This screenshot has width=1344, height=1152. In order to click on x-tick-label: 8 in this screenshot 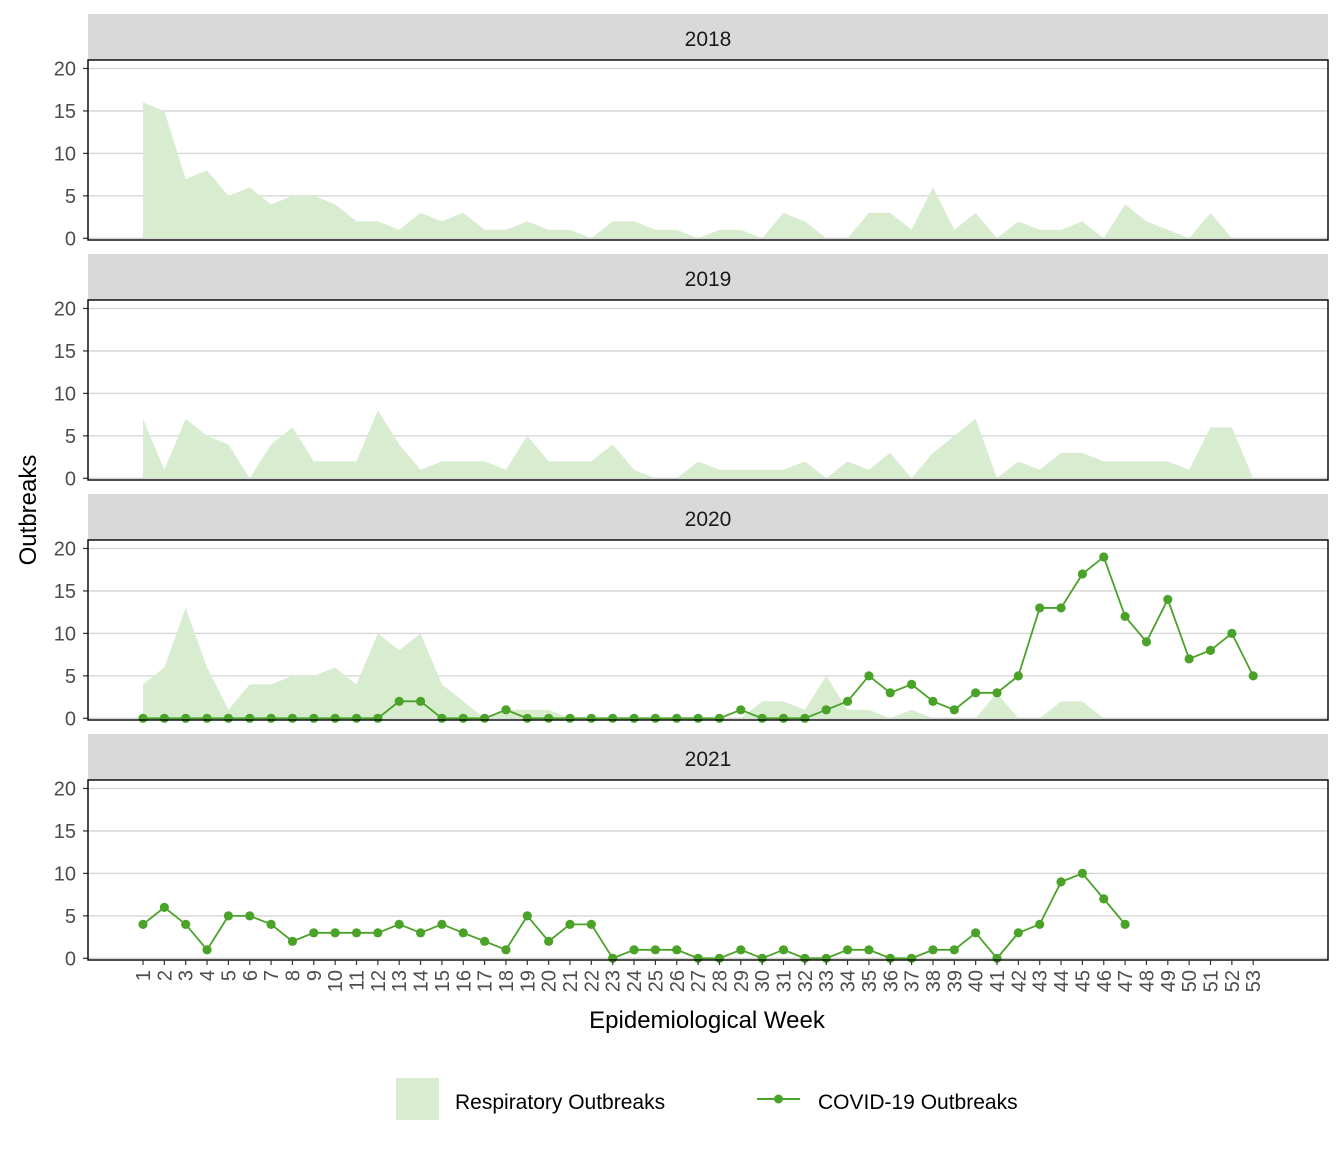, I will do `click(293, 975)`.